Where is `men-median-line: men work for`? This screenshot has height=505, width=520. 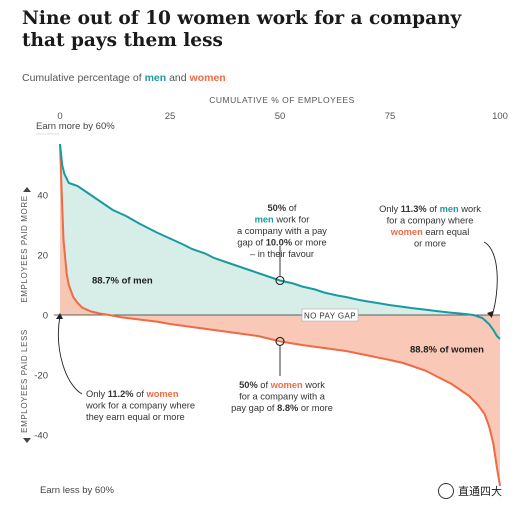
men-median-line: men work for is located at coordinates (282, 220).